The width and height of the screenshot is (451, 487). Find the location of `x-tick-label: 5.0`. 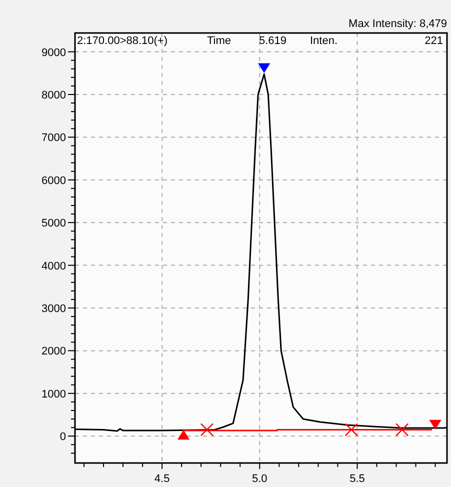

x-tick-label: 5.0 is located at coordinates (260, 479).